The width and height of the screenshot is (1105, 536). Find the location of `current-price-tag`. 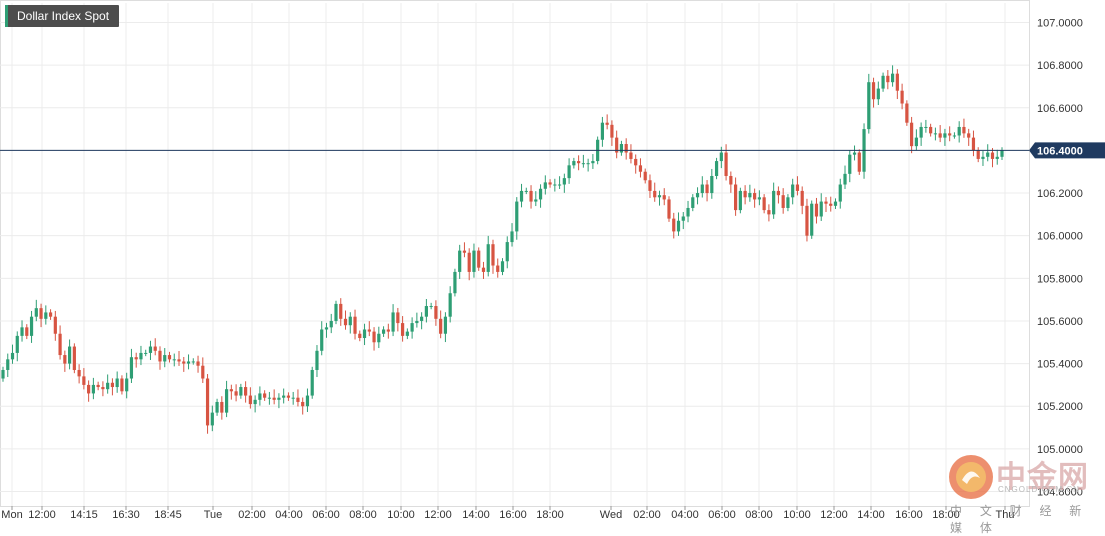

current-price-tag is located at coordinates (1067, 150).